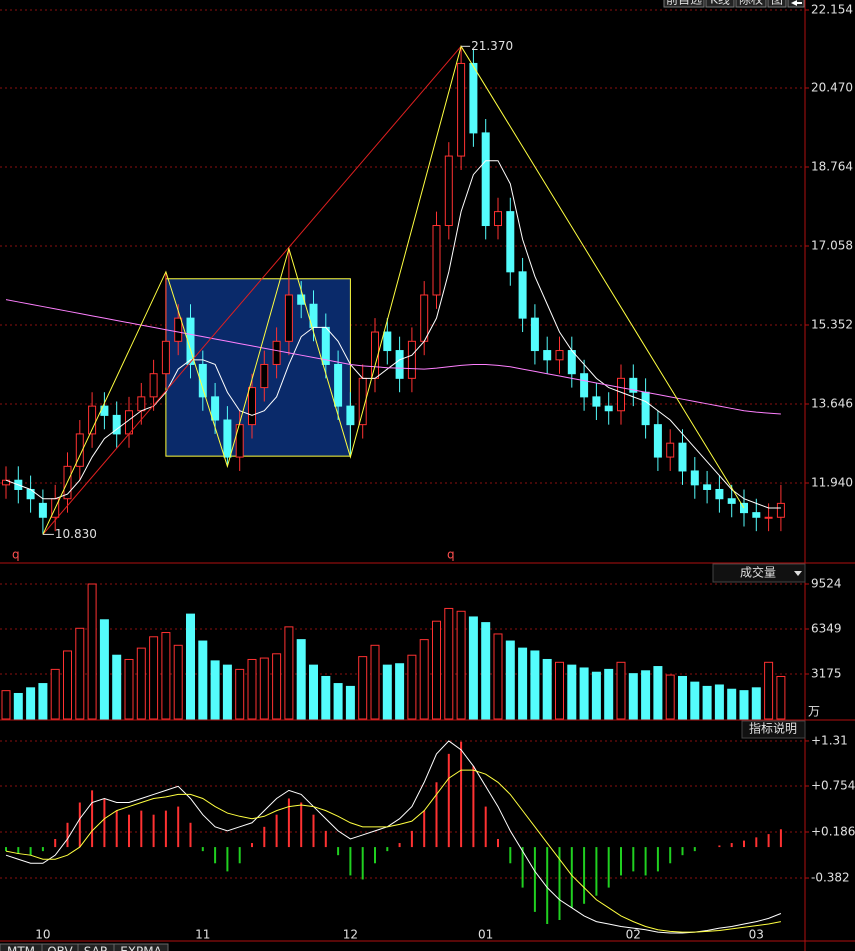  I want to click on volume-menu-label: 成交量, so click(758, 572).